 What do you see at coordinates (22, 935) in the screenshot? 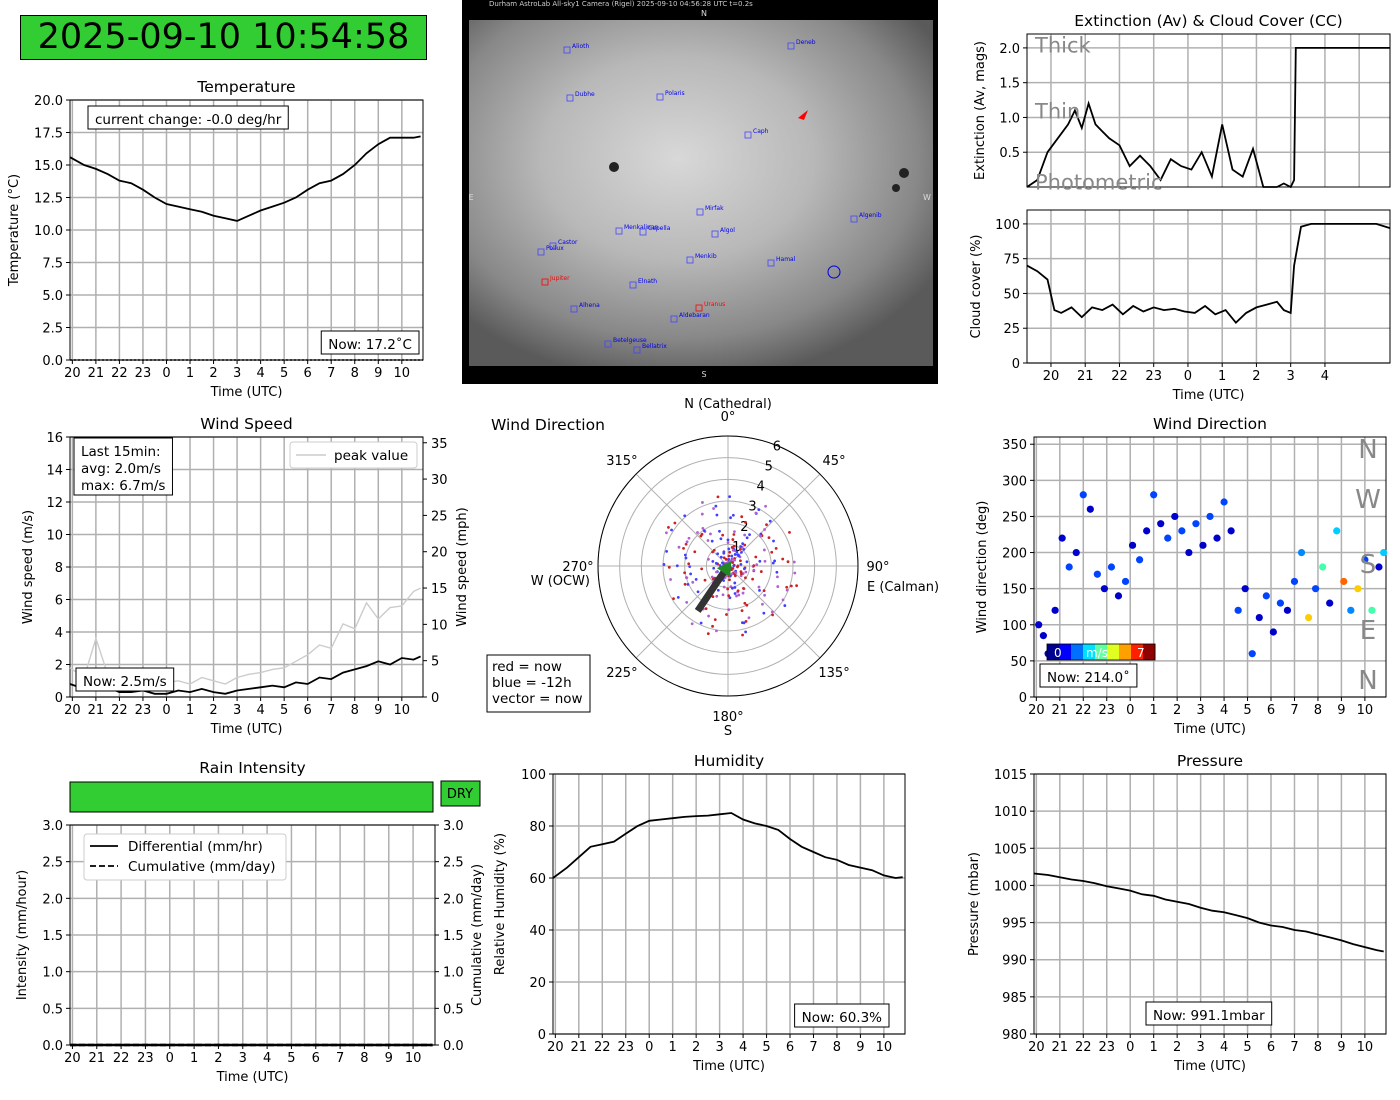
I see `y-axis-label: Intensity (mm/hour)` at bounding box center [22, 935].